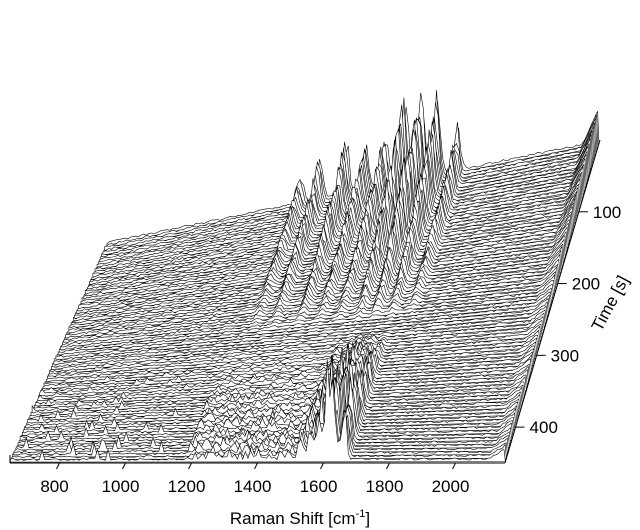 Image resolution: width=640 pixels, height=530 pixels. I want to click on x-axis-label-text: Raman Shift [cm, so click(293, 518).